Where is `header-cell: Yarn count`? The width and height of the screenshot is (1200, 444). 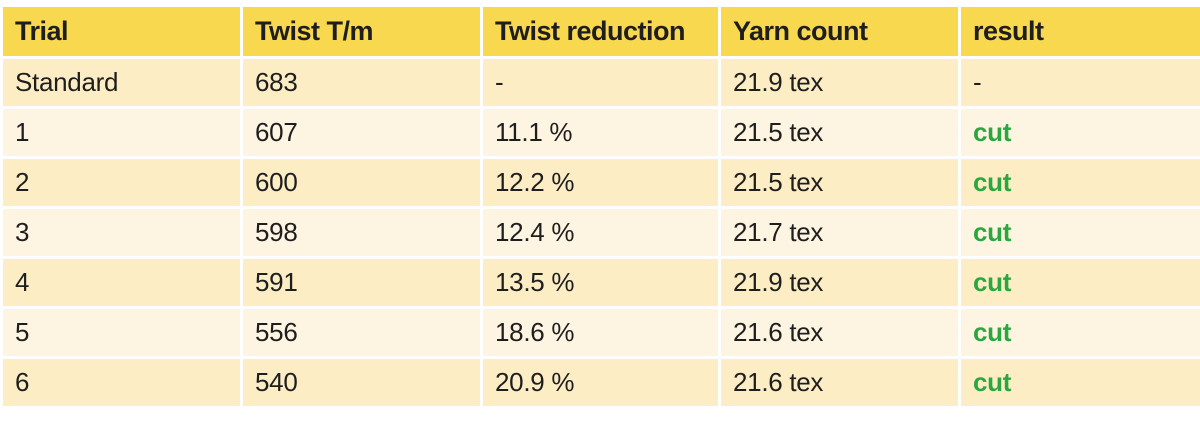
header-cell: Yarn count is located at coordinates (840, 32).